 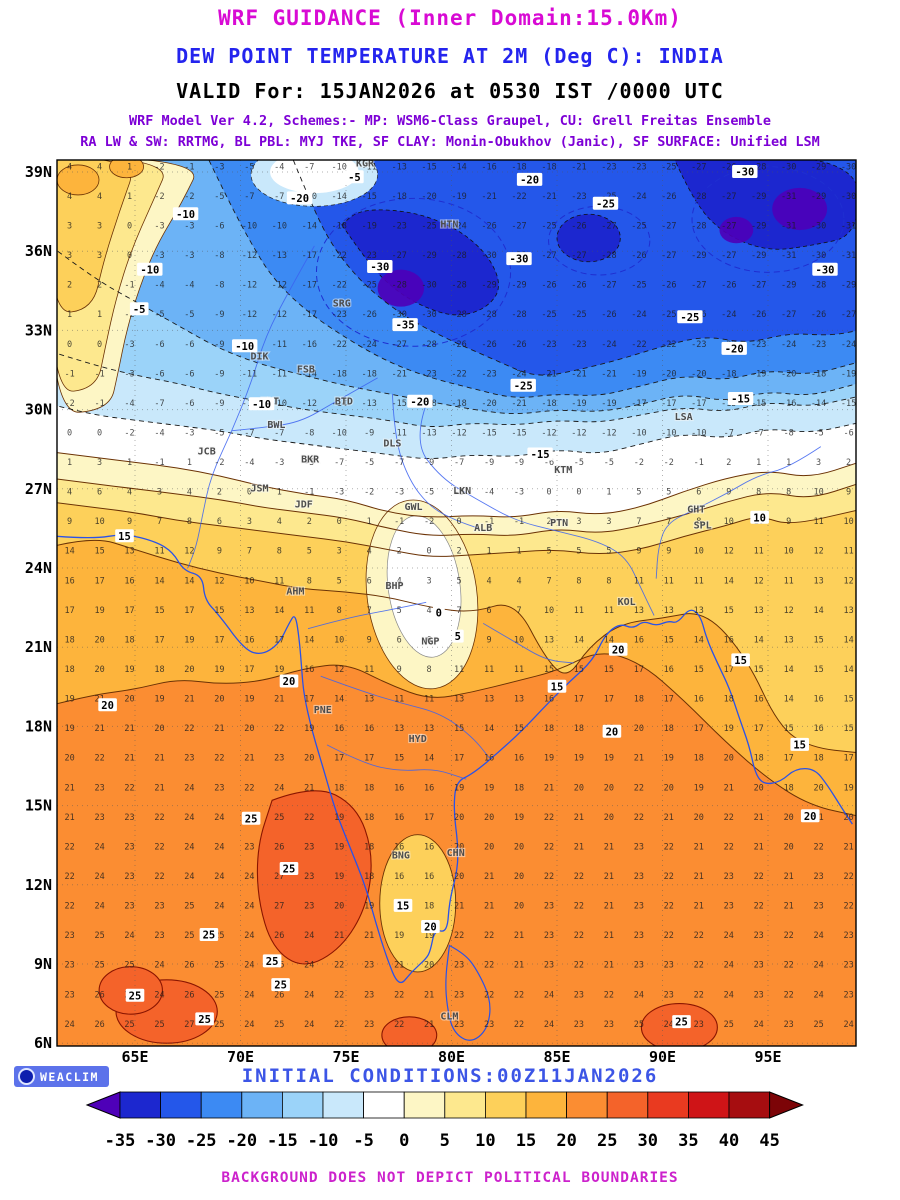 What do you see at coordinates (241, 1141) in the screenshot?
I see `svg-text: -20` at bounding box center [241, 1141].